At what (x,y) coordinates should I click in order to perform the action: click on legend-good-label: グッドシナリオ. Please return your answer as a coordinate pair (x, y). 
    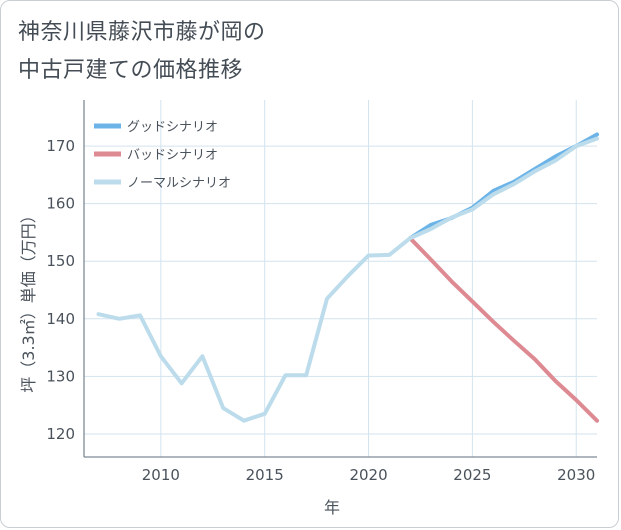
    Looking at the image, I should click on (172, 127).